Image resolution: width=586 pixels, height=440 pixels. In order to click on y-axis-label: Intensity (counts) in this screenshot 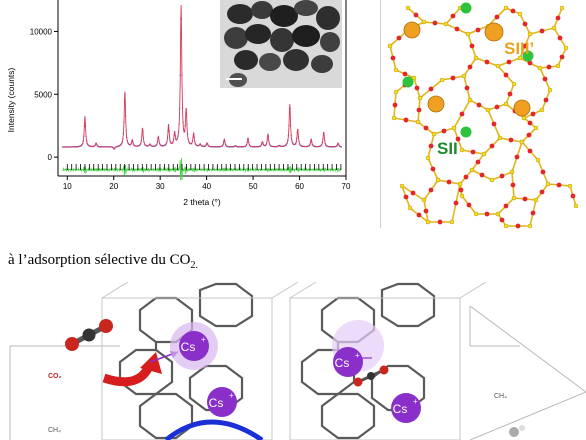, I will do `click(11, 99)`.